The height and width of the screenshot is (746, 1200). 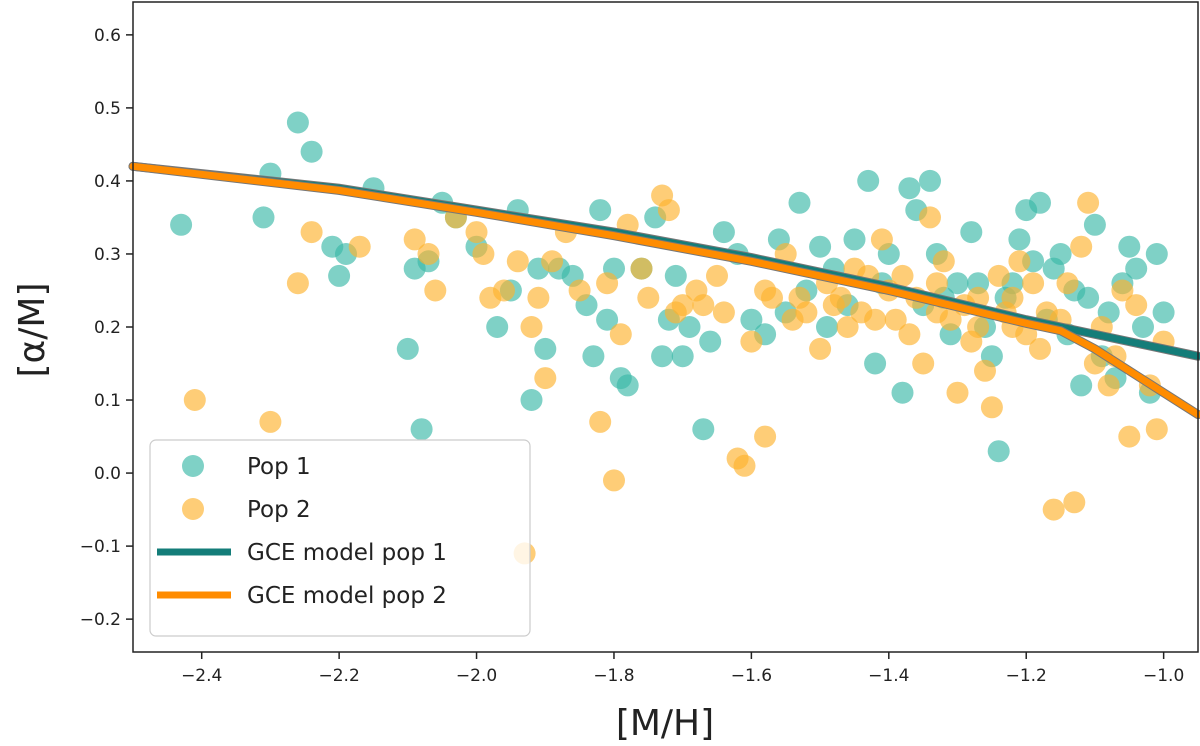 I want to click on x-tick-label: −2.4, so click(x=201, y=676).